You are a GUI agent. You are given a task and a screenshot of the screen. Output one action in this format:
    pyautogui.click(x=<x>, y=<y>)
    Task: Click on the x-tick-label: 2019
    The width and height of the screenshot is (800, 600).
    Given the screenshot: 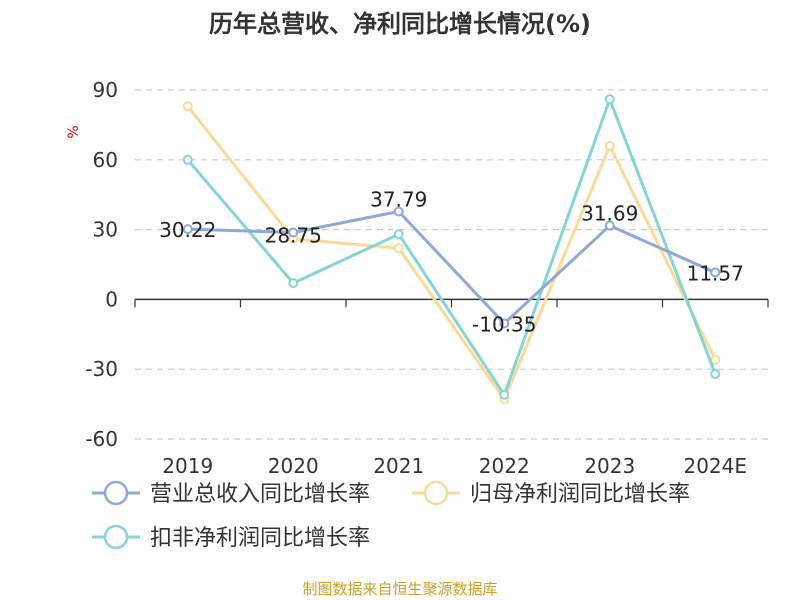 What is the action you would take?
    pyautogui.click(x=187, y=466)
    